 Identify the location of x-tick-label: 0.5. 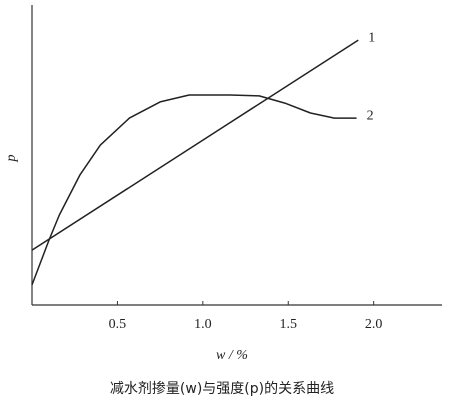
(118, 324).